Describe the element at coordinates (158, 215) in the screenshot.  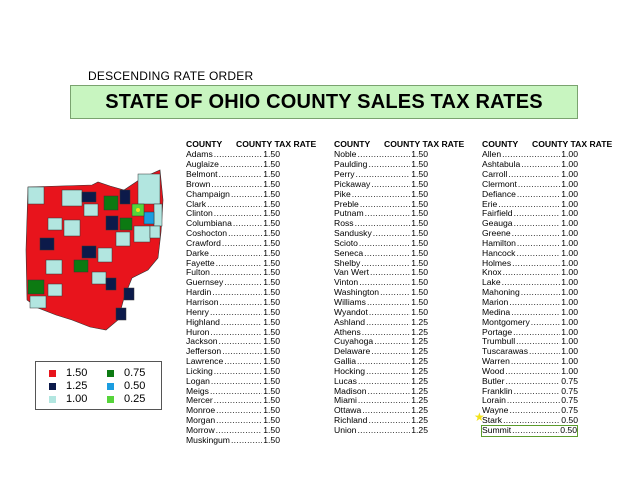
I see `county-trumbull` at that location.